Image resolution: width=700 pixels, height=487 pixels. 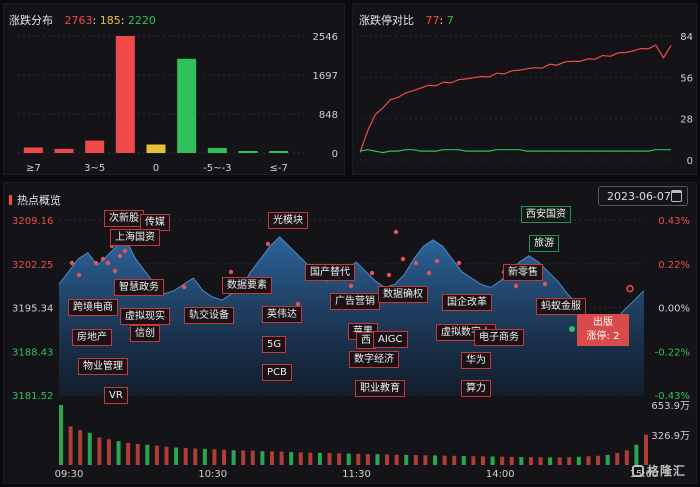 What do you see at coordinates (467, 302) in the screenshot?
I see `hot-tag: 国企改革` at bounding box center [467, 302].